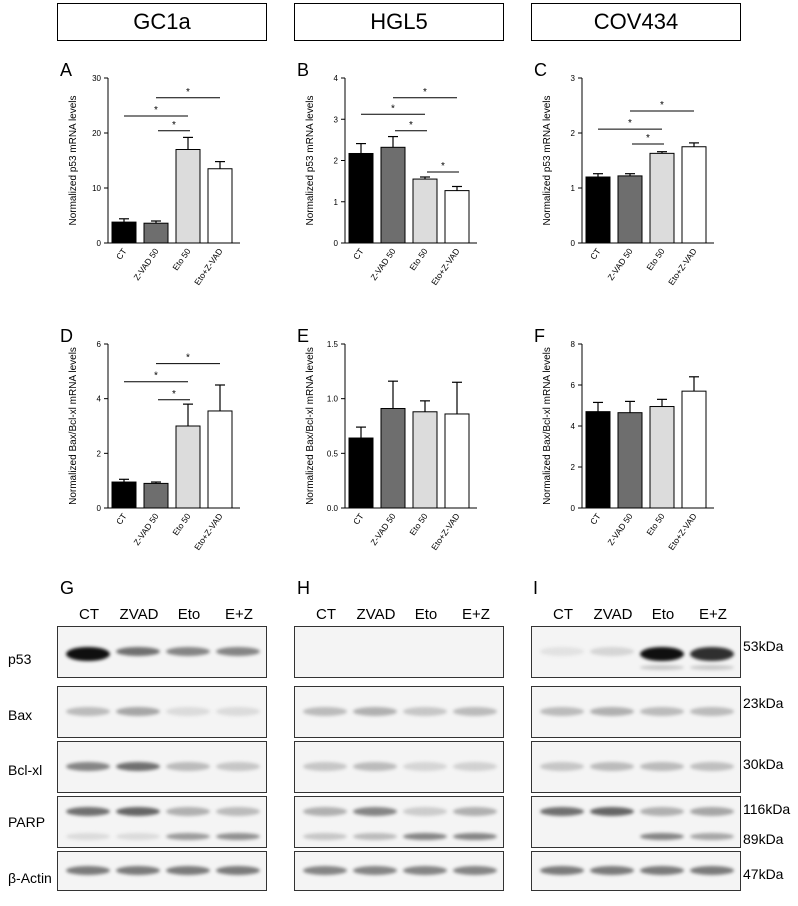  What do you see at coordinates (20, 659) in the screenshot?
I see `row-label-0: p53` at bounding box center [20, 659].